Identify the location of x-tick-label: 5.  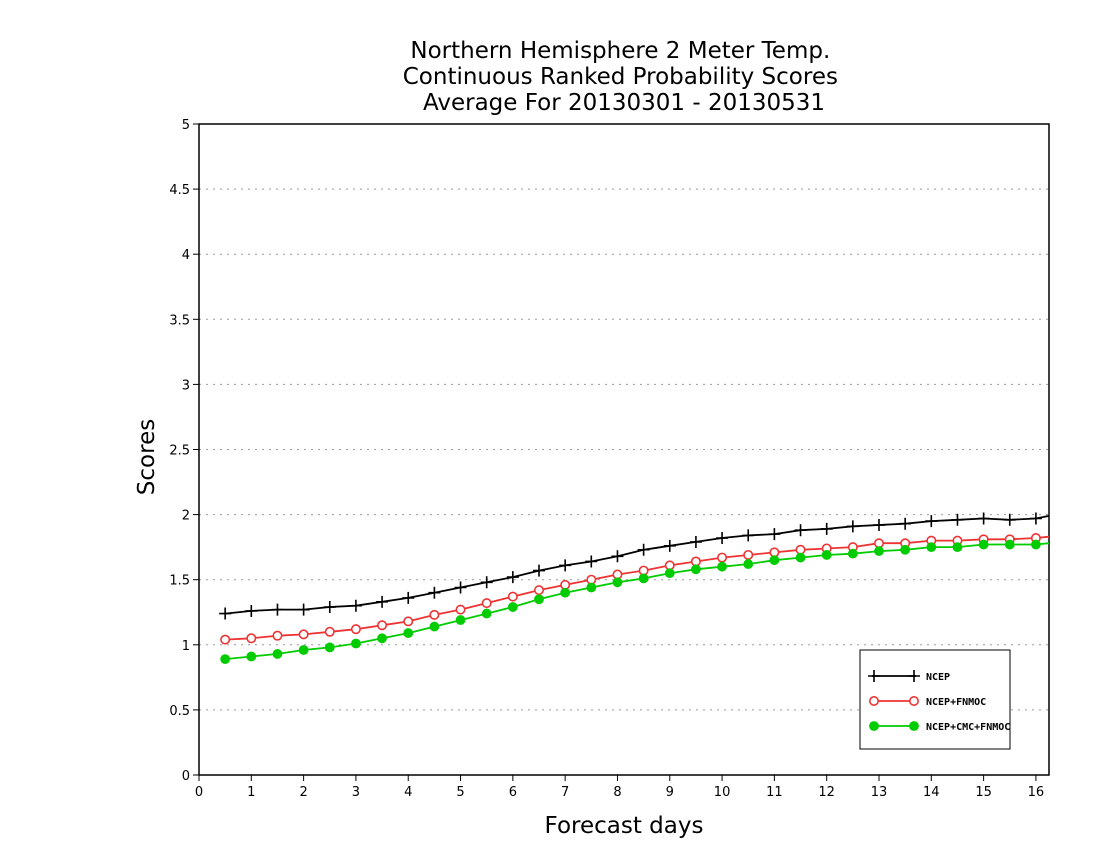
(460, 792).